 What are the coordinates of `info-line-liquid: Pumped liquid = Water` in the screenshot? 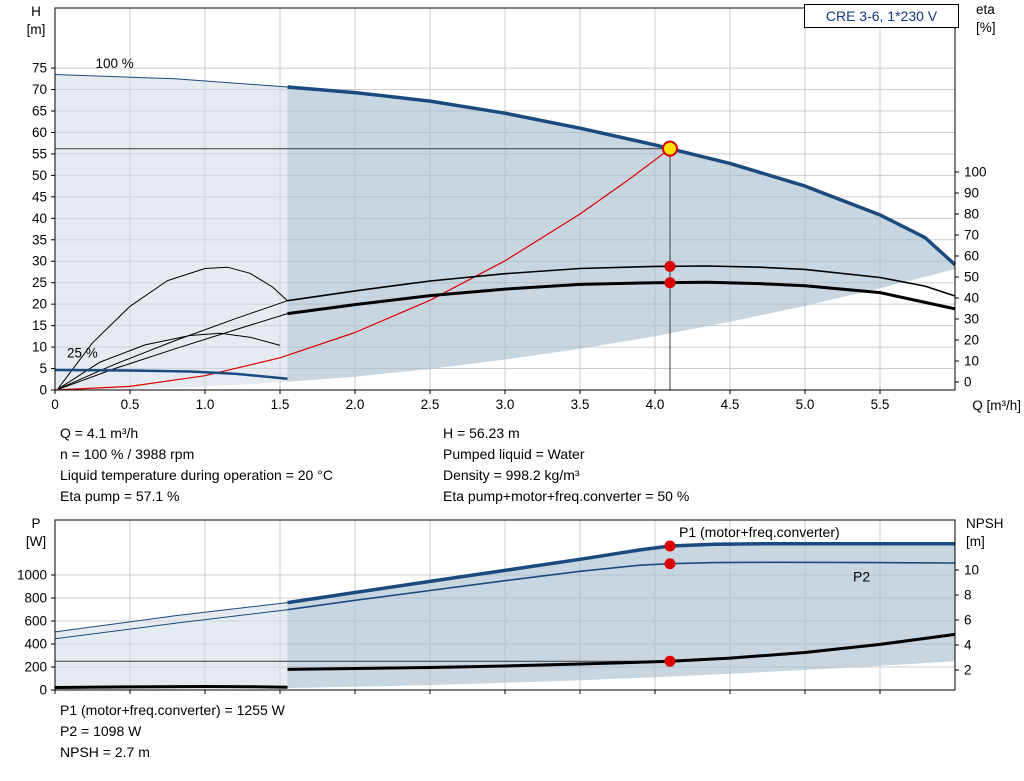 It's located at (514, 454).